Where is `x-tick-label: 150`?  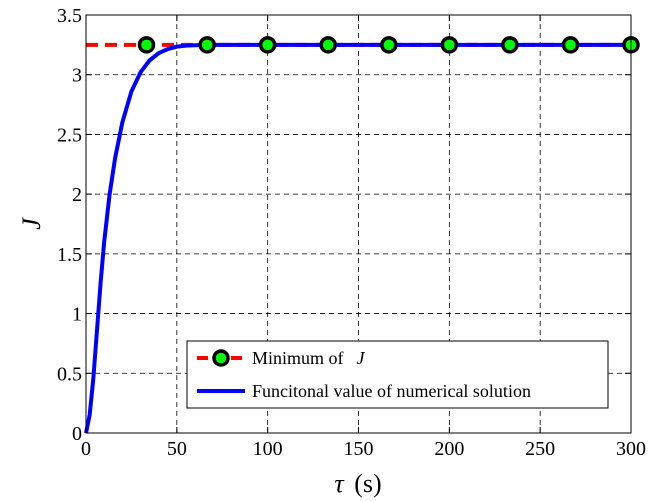 x-tick-label: 150 is located at coordinates (359, 449).